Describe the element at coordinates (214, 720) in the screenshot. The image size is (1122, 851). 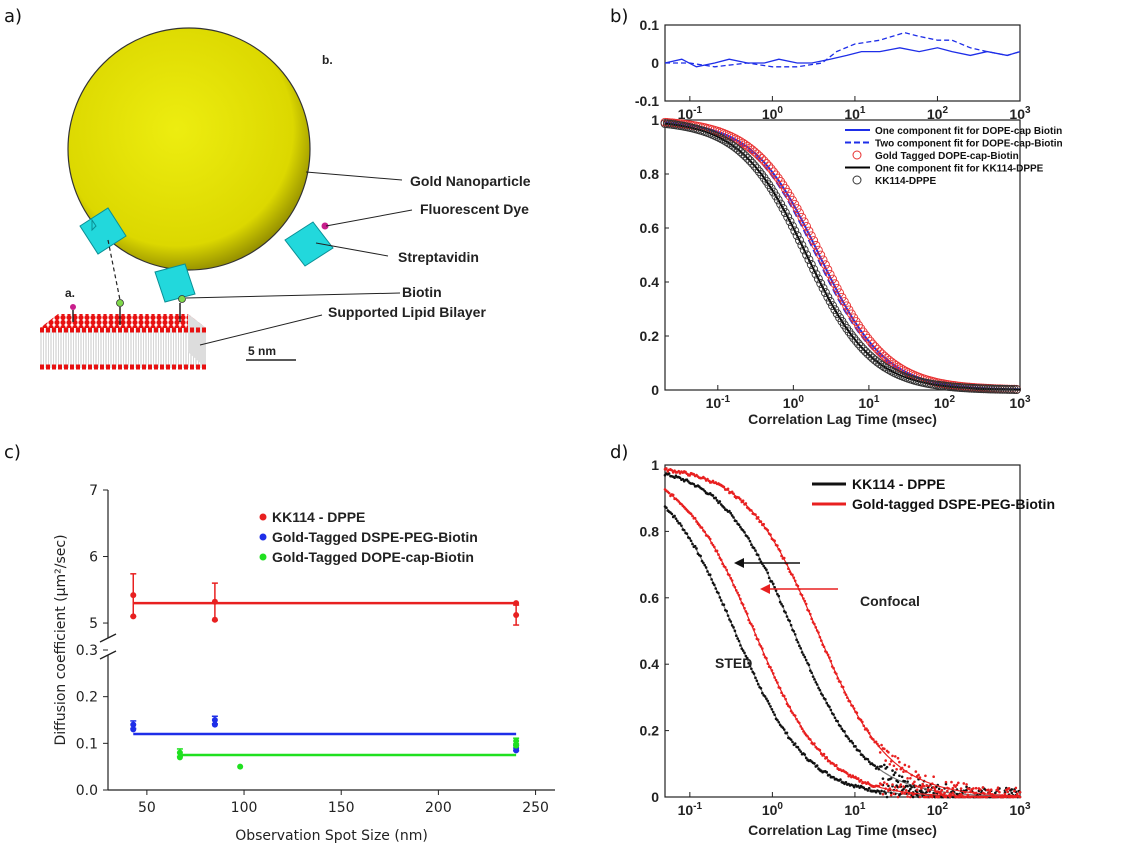
I see `c-data-point` at that location.